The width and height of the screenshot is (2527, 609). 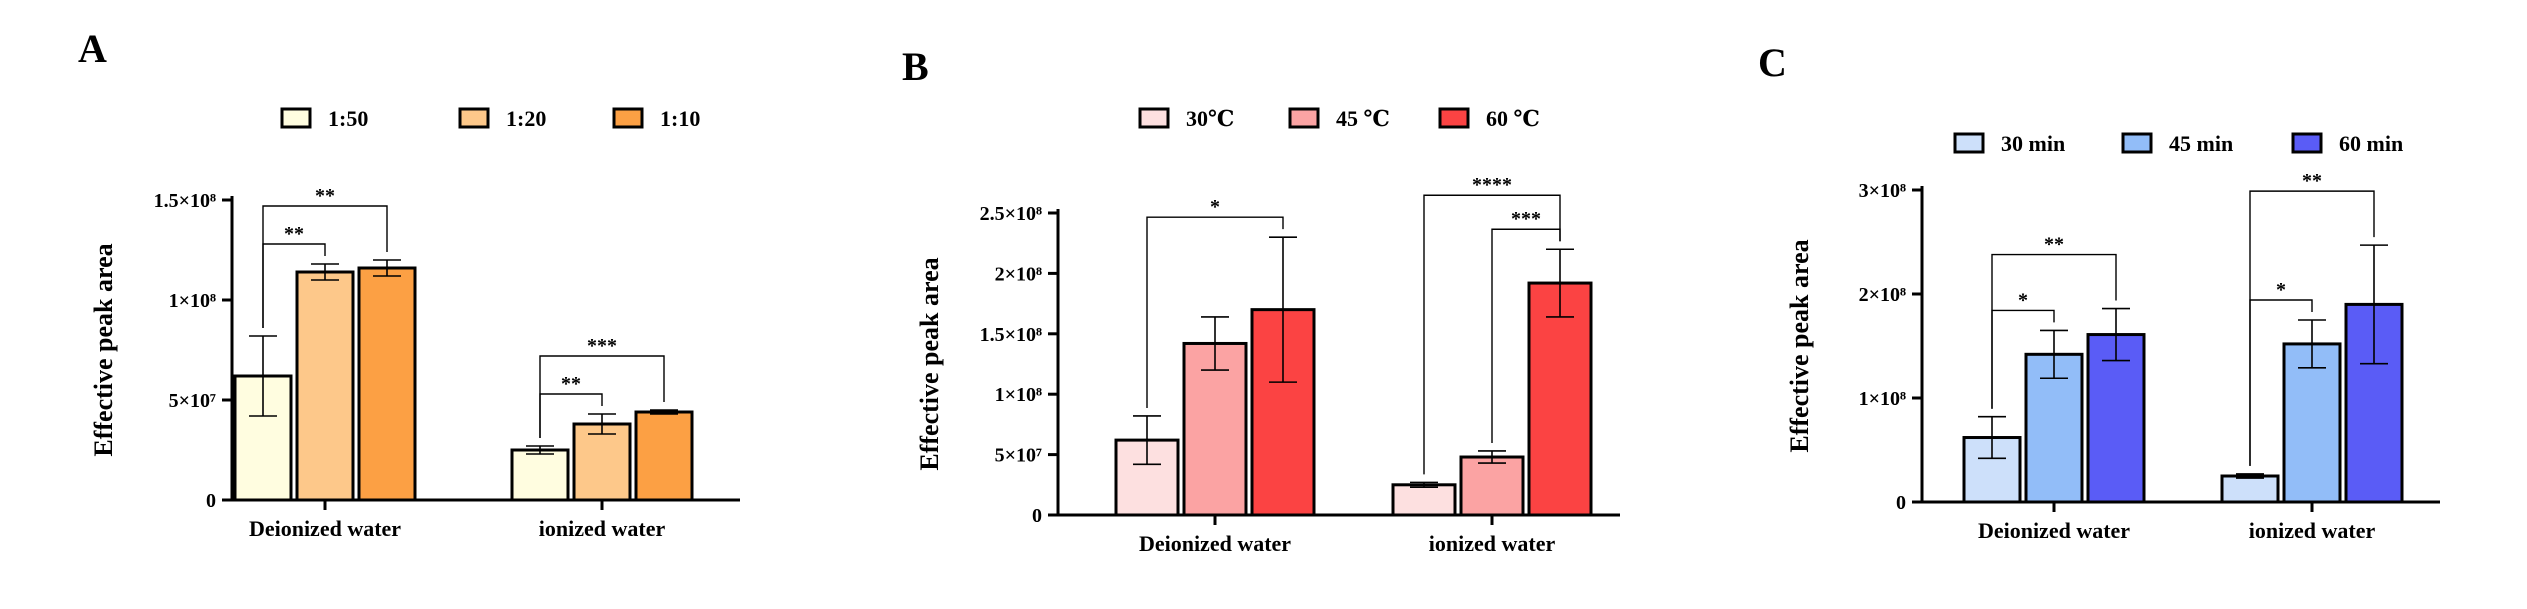 I want to click on panel-letter: A, so click(x=92, y=48).